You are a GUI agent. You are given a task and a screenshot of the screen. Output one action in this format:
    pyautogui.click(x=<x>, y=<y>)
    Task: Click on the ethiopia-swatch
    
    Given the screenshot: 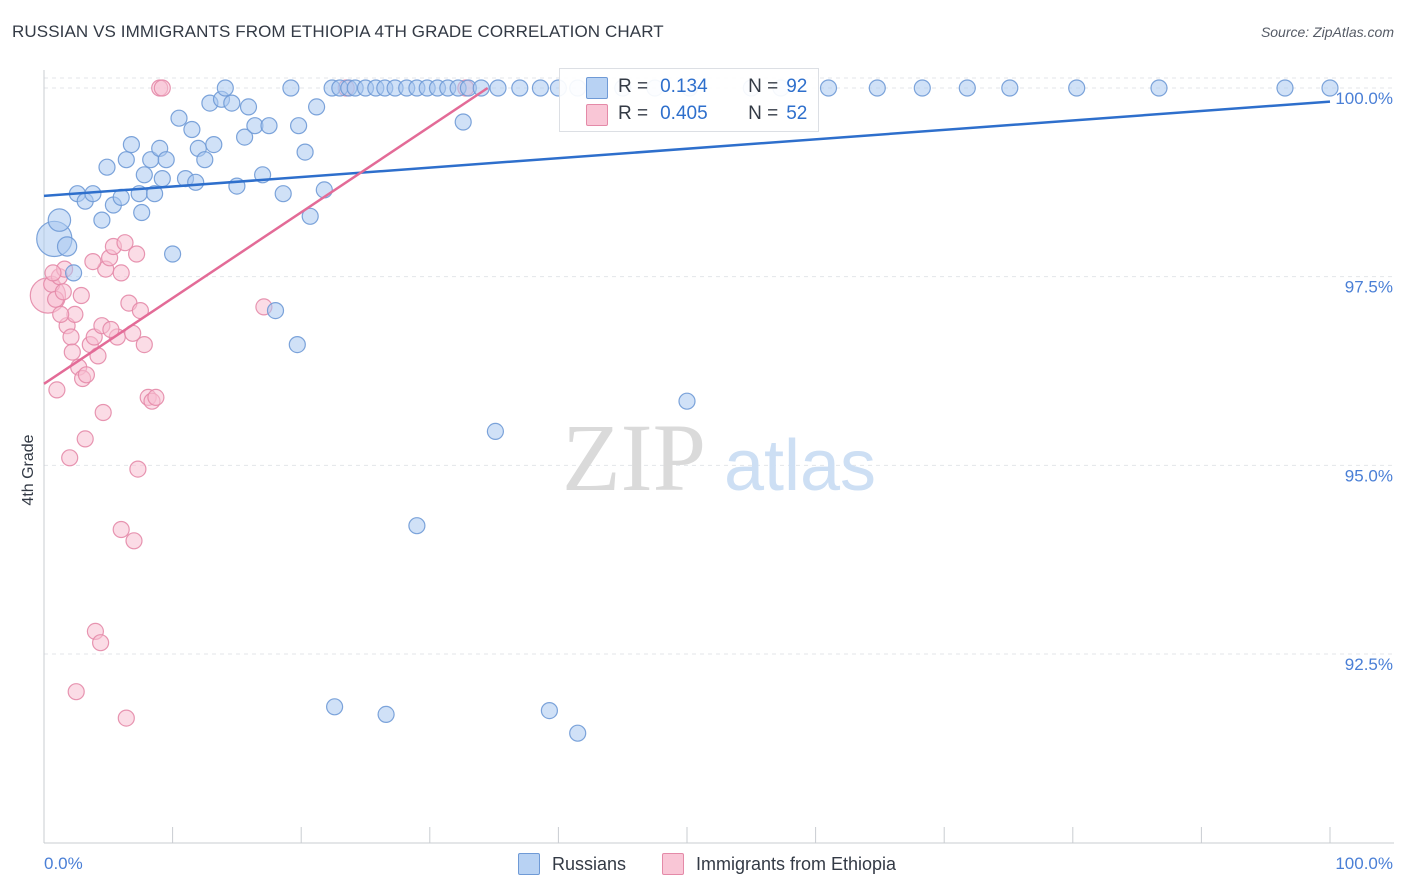 What is the action you would take?
    pyautogui.click(x=597, y=115)
    